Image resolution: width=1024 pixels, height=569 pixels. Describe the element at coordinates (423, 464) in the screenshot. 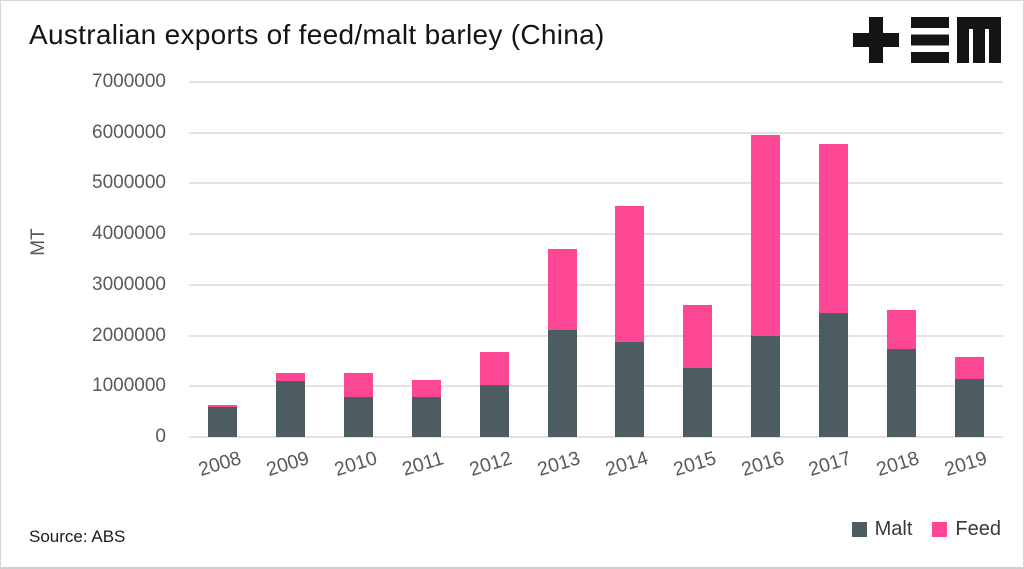

I see `x-tick-label-2011: 2011` at that location.